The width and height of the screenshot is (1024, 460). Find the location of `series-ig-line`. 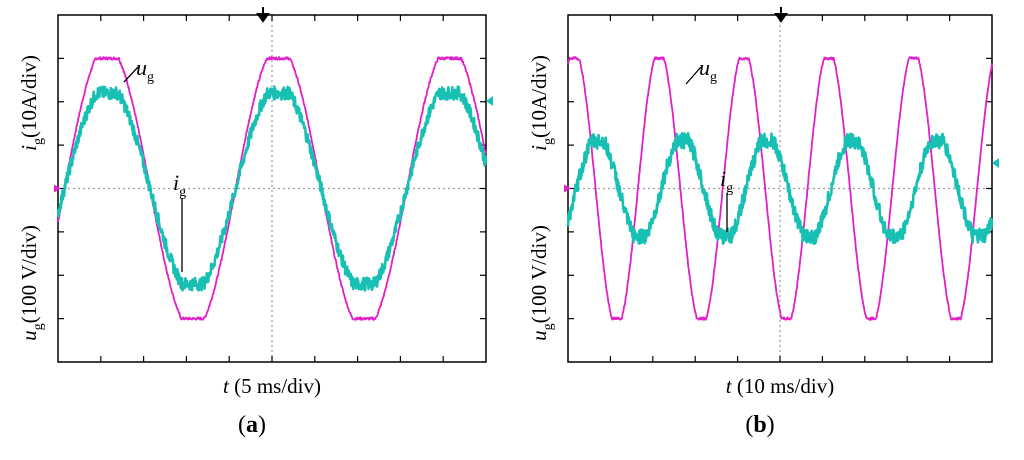

series-ig-line is located at coordinates (780, 188).